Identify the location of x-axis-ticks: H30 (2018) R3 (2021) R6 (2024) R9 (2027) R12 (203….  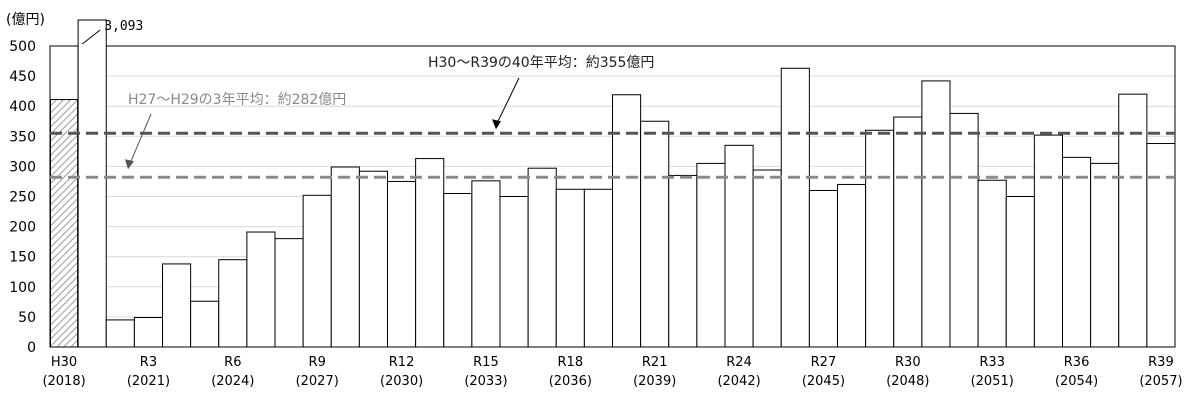
(612, 372).